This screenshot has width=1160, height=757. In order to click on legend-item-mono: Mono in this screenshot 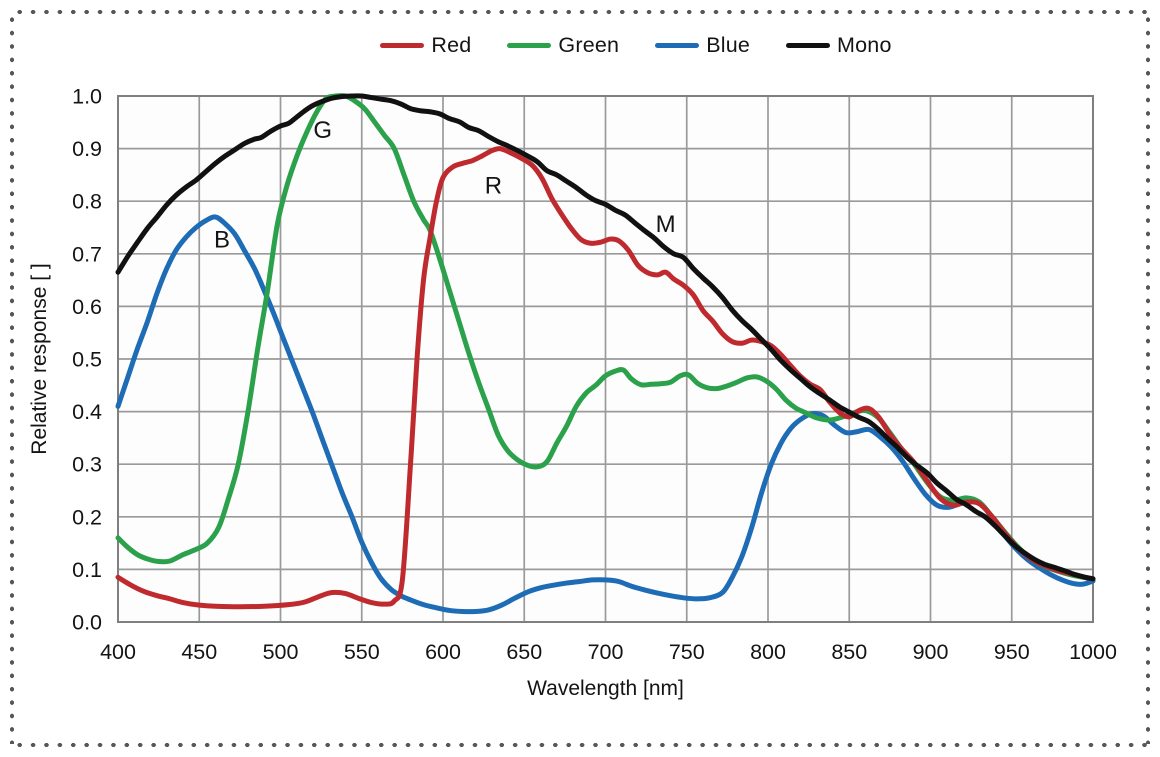, I will do `click(839, 45)`.